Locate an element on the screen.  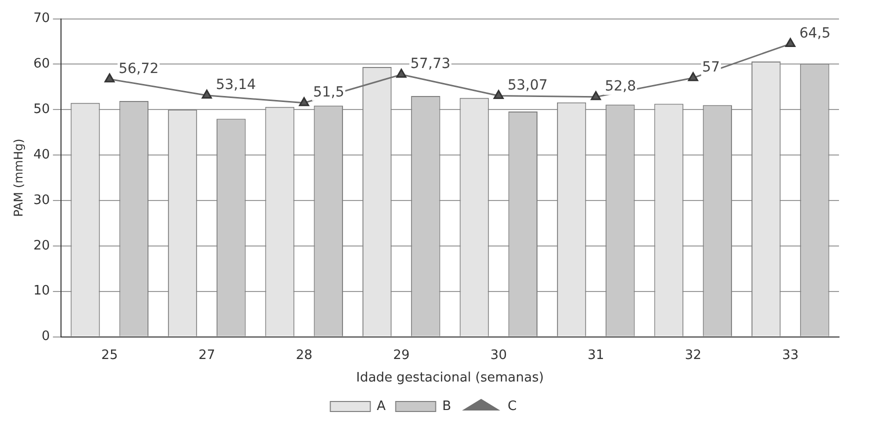
y-tick-label: 0 is located at coordinates (46, 336).